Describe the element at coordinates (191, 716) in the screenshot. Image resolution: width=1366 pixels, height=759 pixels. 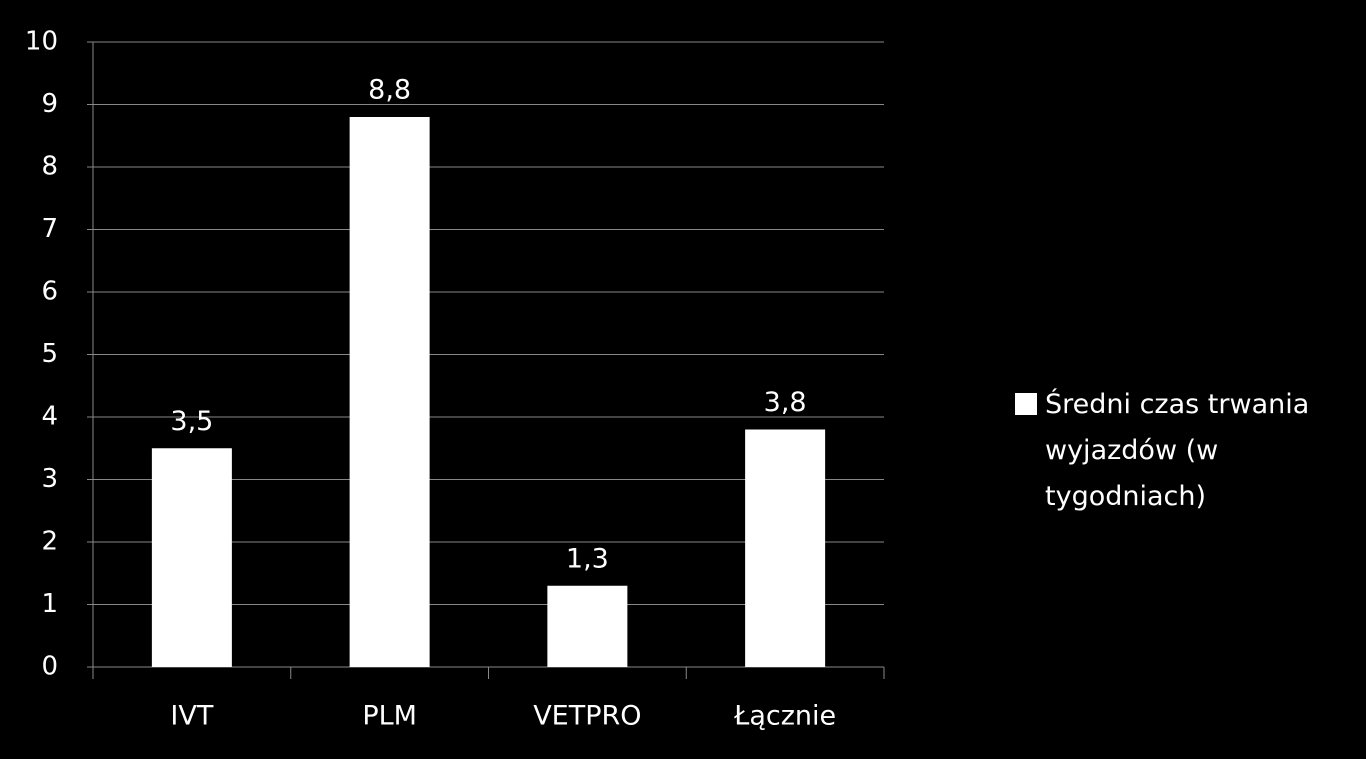
I see `x-tick-label: IVT` at that location.